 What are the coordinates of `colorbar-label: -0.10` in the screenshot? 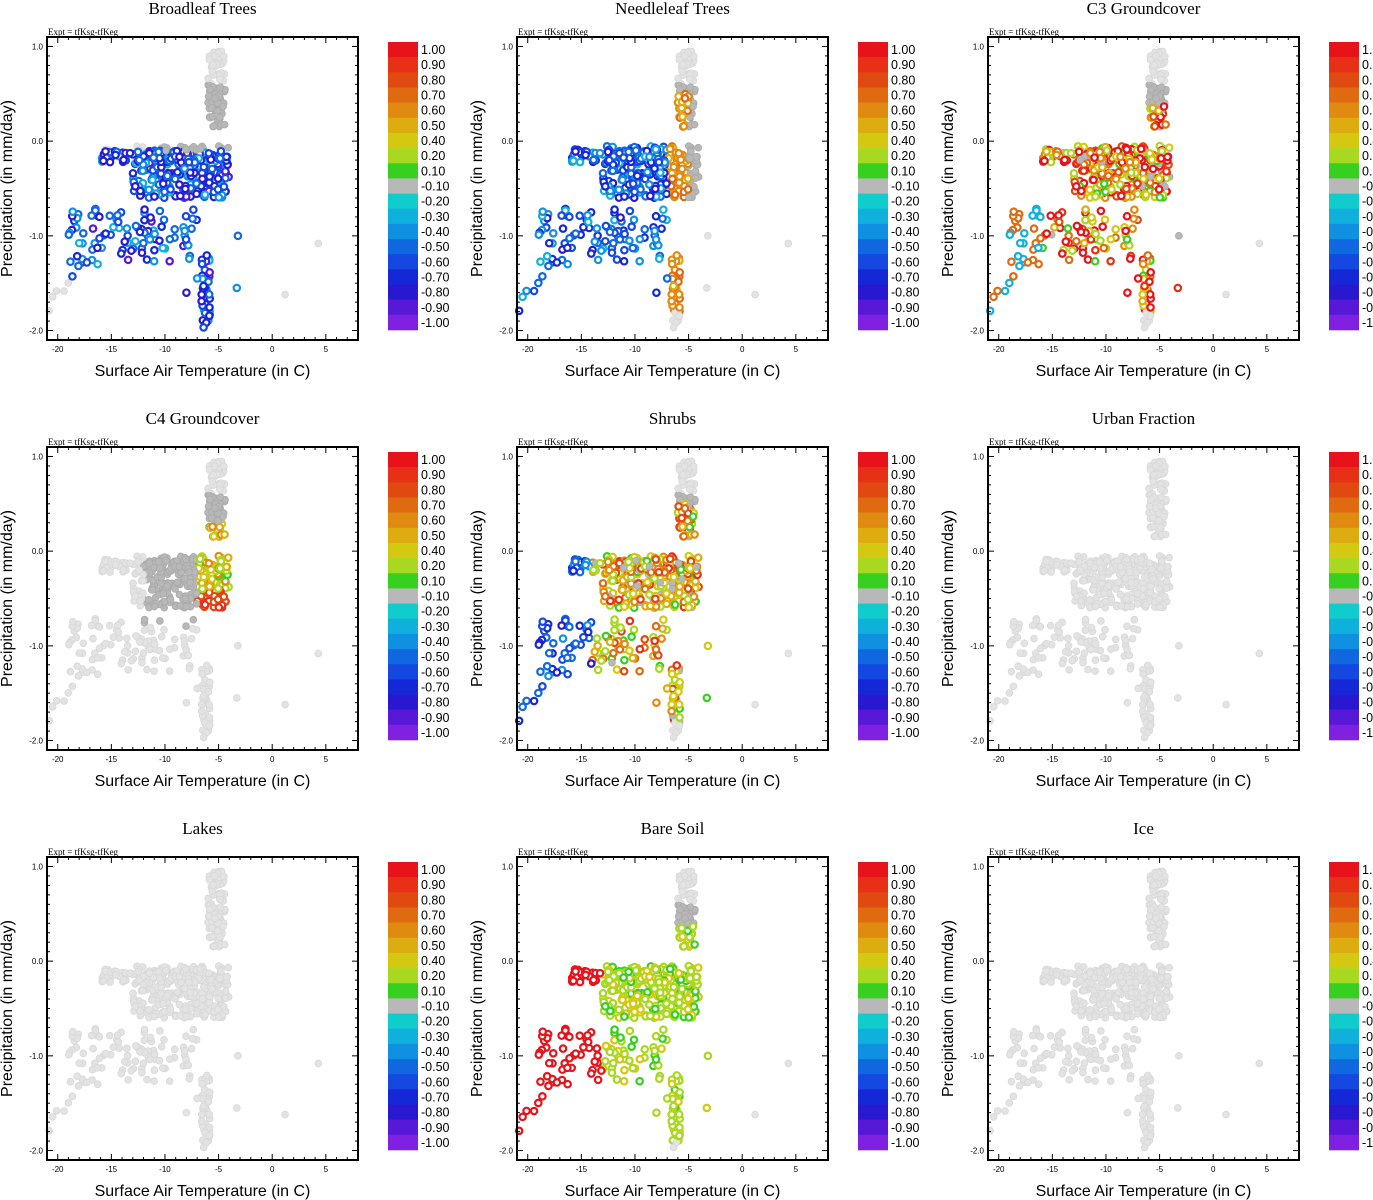 It's located at (1367, 597).